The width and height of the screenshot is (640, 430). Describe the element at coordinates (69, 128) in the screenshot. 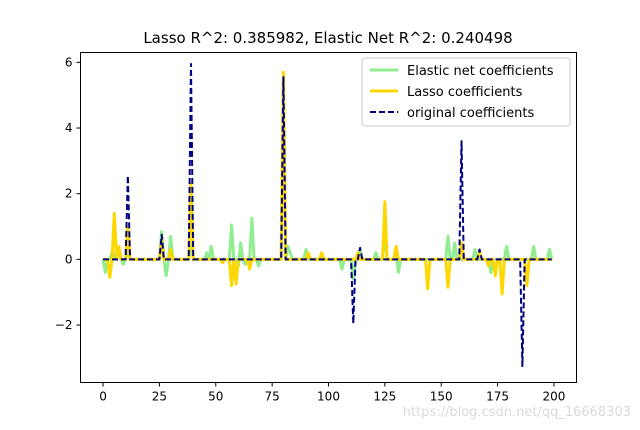

I see `y-tick-label: 4` at that location.